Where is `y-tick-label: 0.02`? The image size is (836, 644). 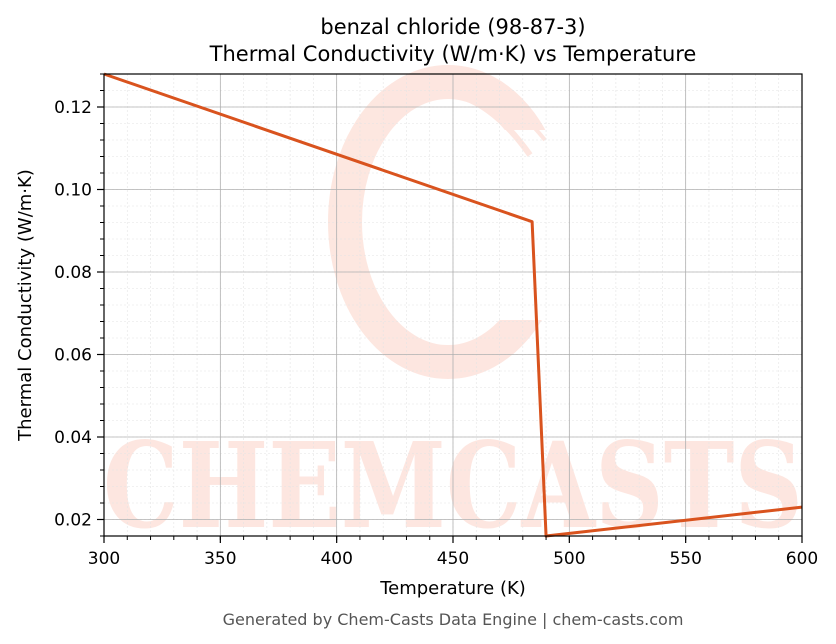 y-tick-label: 0.02 is located at coordinates (73, 521).